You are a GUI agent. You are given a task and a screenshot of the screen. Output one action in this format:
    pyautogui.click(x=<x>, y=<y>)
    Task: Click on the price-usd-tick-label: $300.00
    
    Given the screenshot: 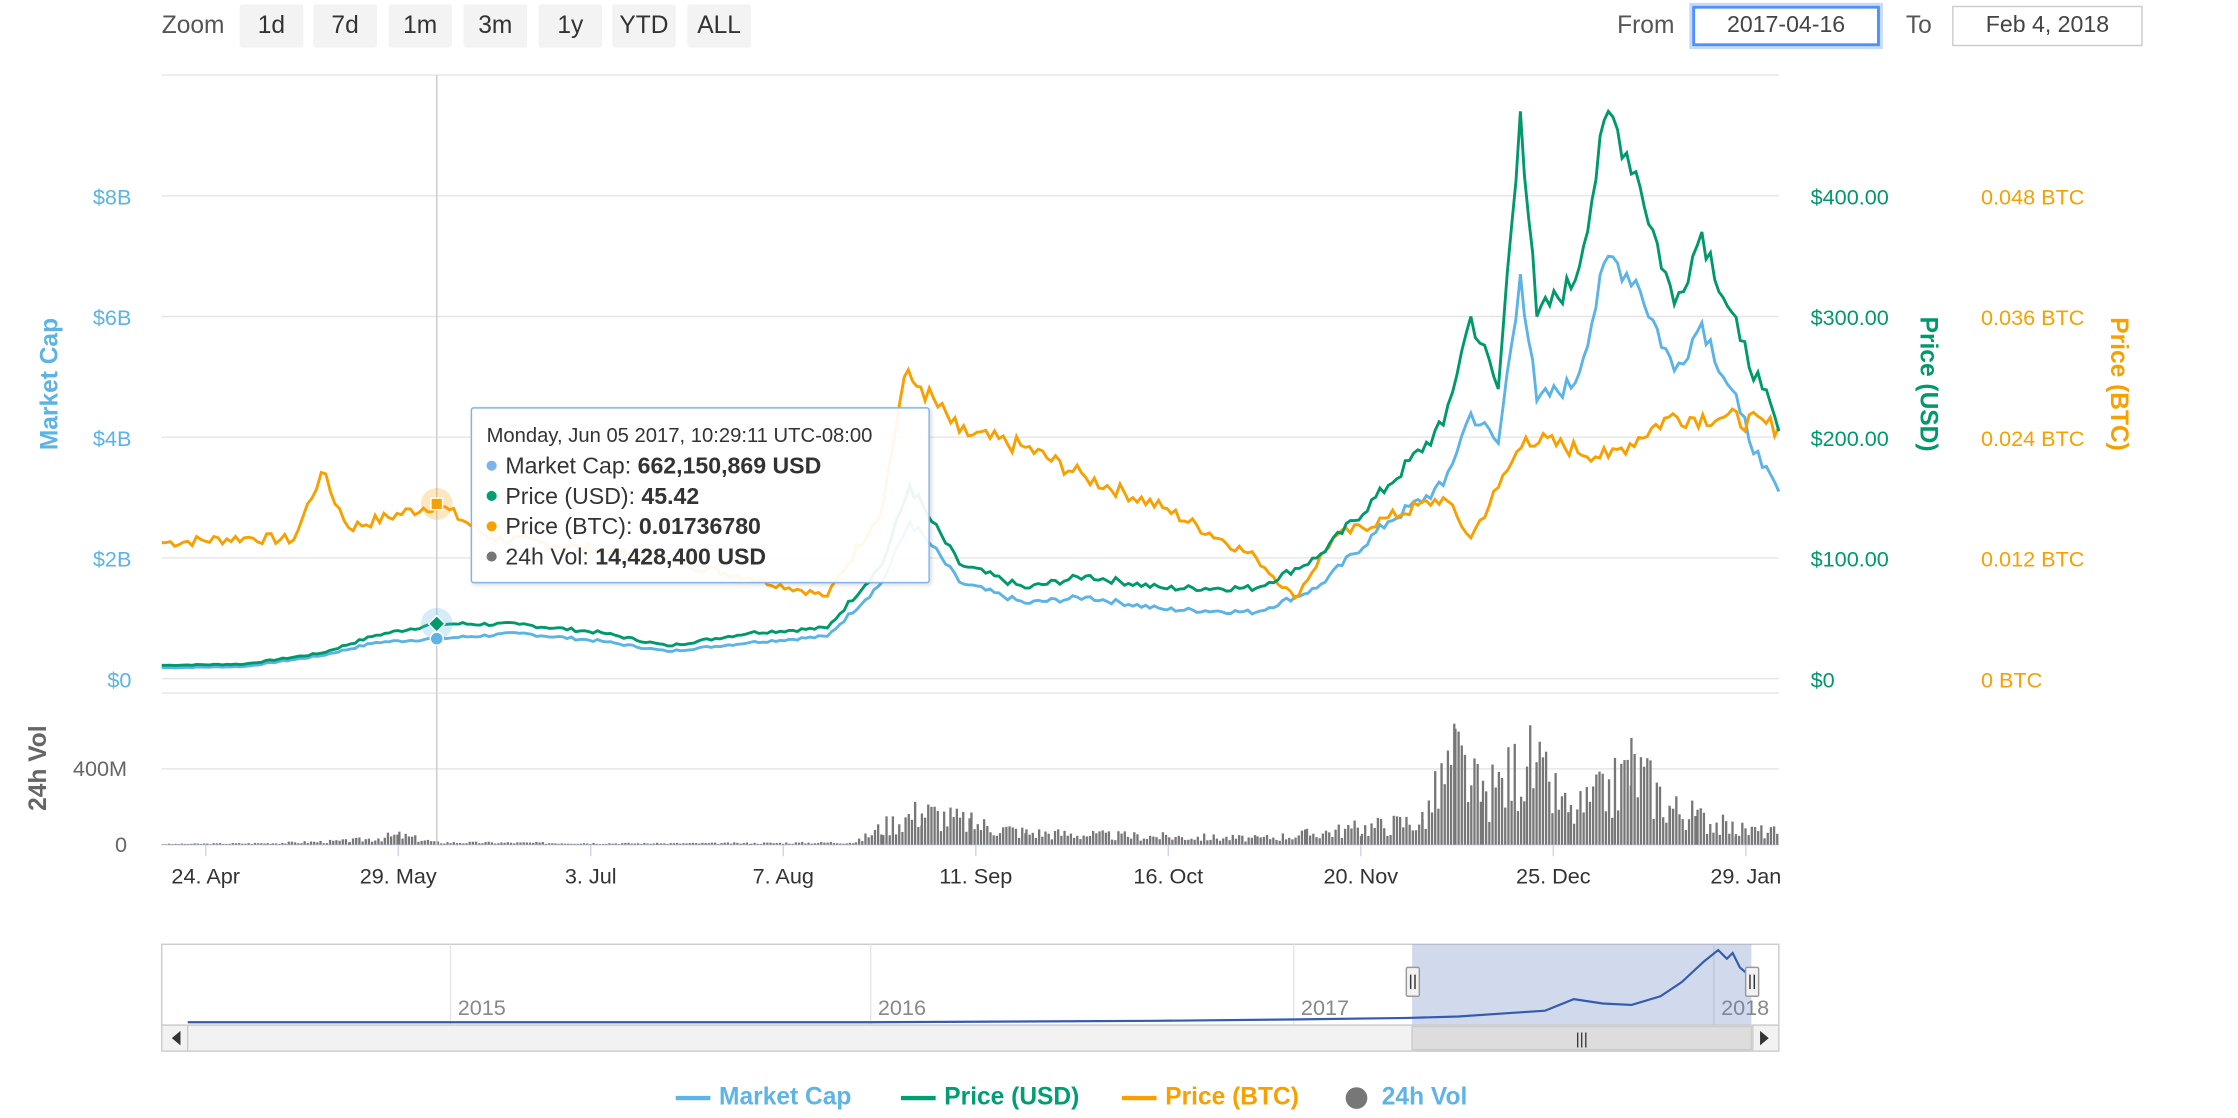 What is the action you would take?
    pyautogui.click(x=1850, y=317)
    